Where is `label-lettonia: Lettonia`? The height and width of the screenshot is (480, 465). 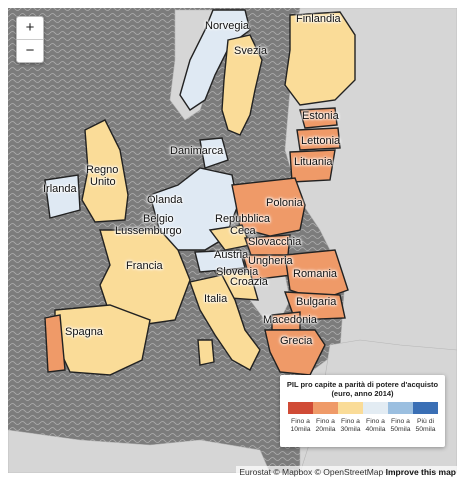
label-lettonia: Lettonia is located at coordinates (321, 141).